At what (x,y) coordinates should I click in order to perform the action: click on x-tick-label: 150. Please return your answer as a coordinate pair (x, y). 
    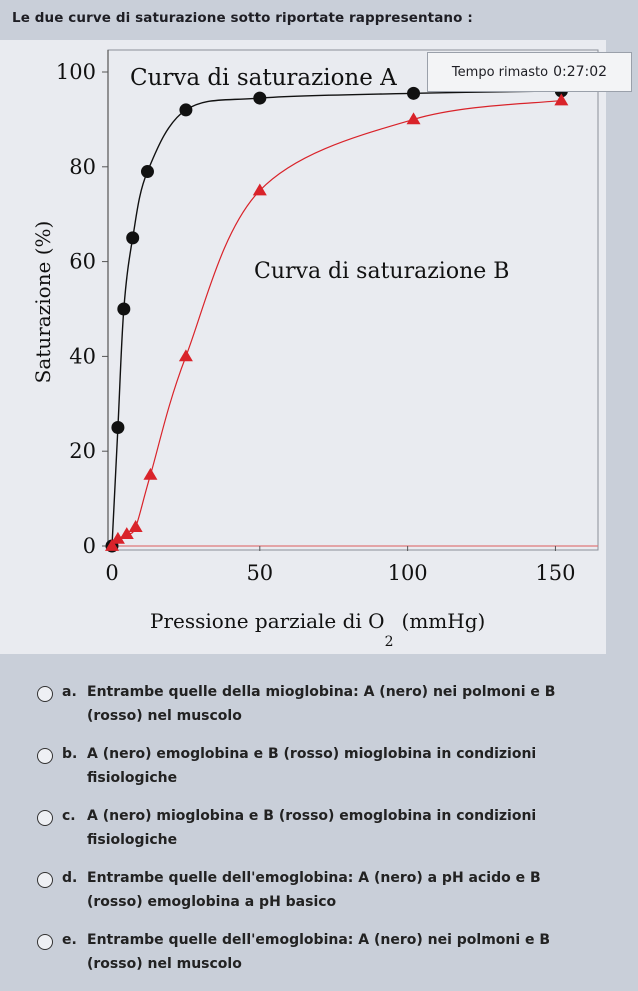
    Looking at the image, I should click on (555, 573).